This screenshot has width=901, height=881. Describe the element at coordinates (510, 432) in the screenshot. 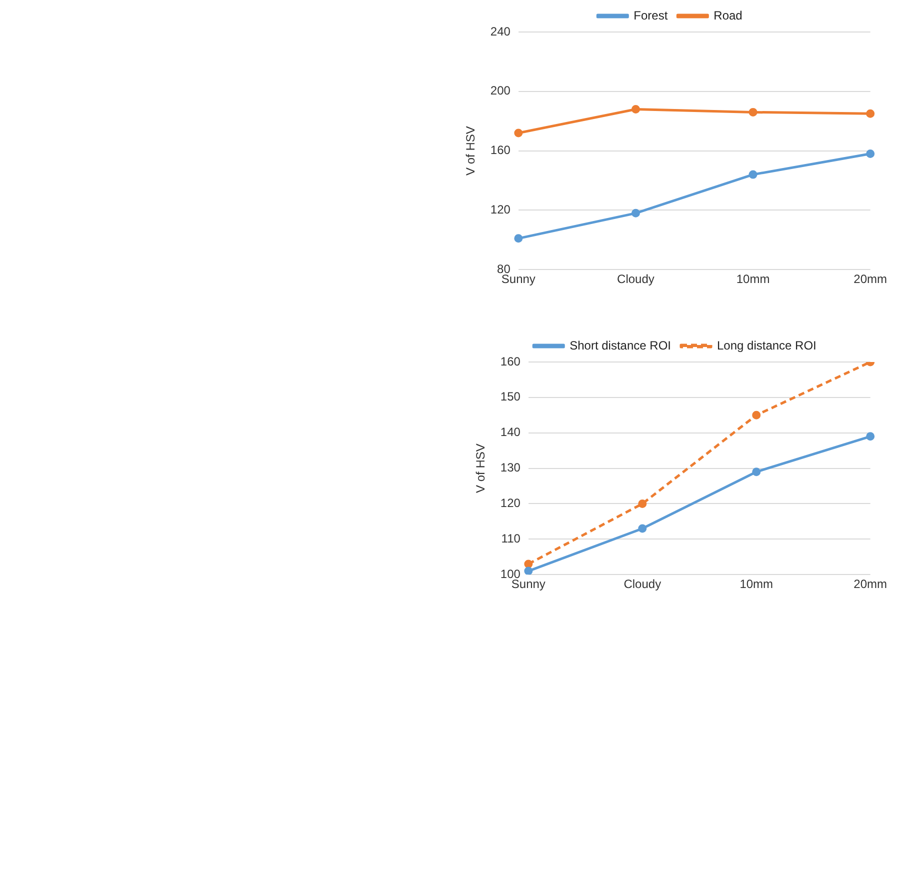

I see `y-tick-label: 140` at that location.